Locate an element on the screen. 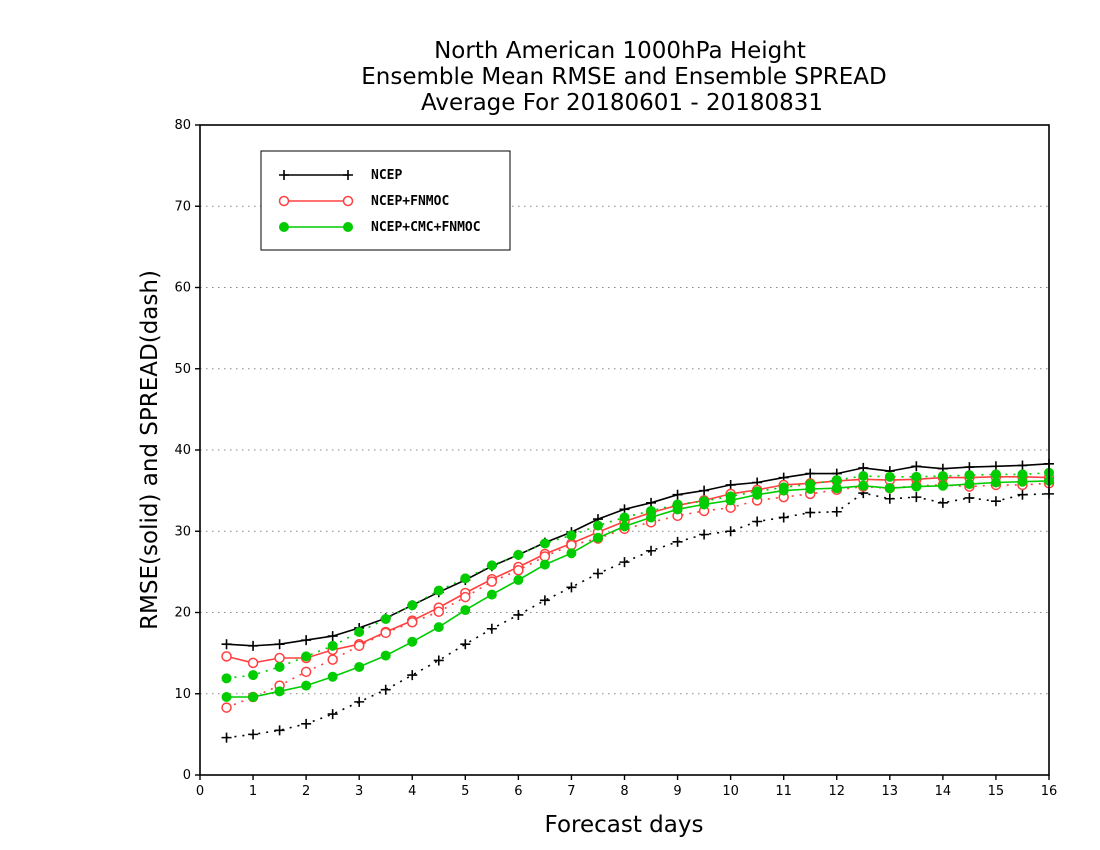 This screenshot has width=1100, height=850. y-tick-label: 0 is located at coordinates (187, 775).